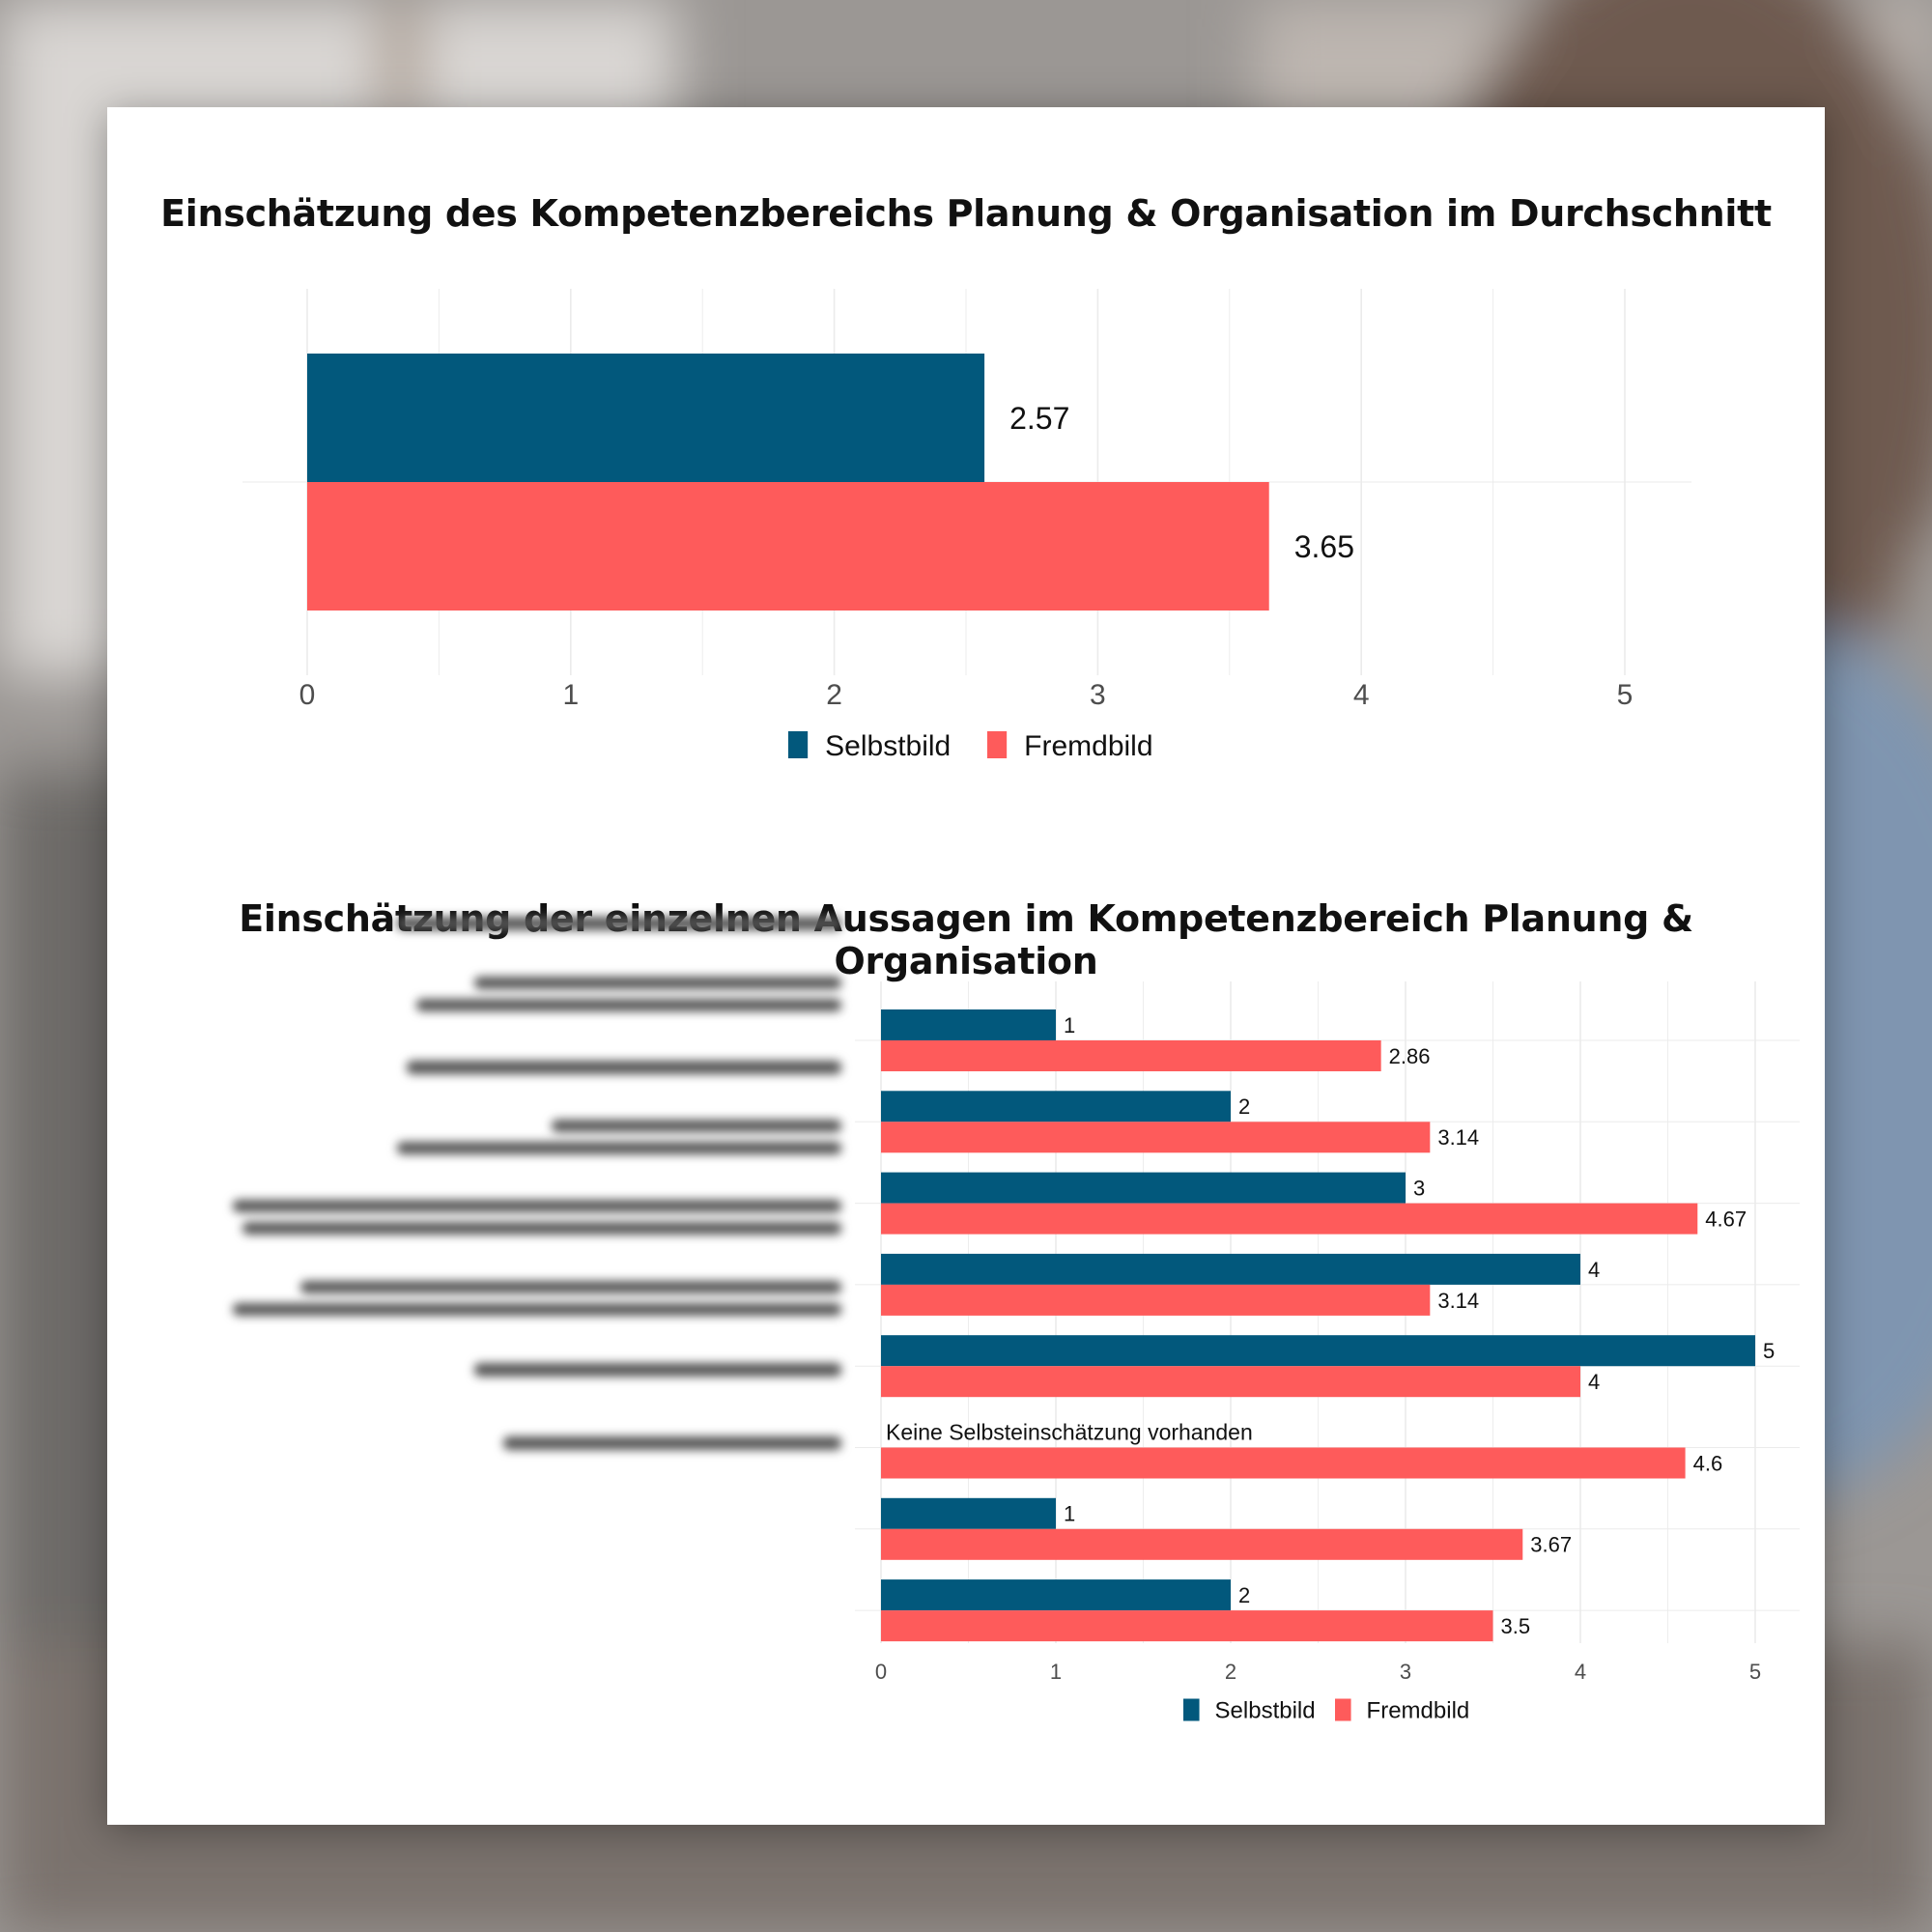 The image size is (1932, 1932). I want to click on chart1-bars: 2.57 3.65, so click(830, 482).